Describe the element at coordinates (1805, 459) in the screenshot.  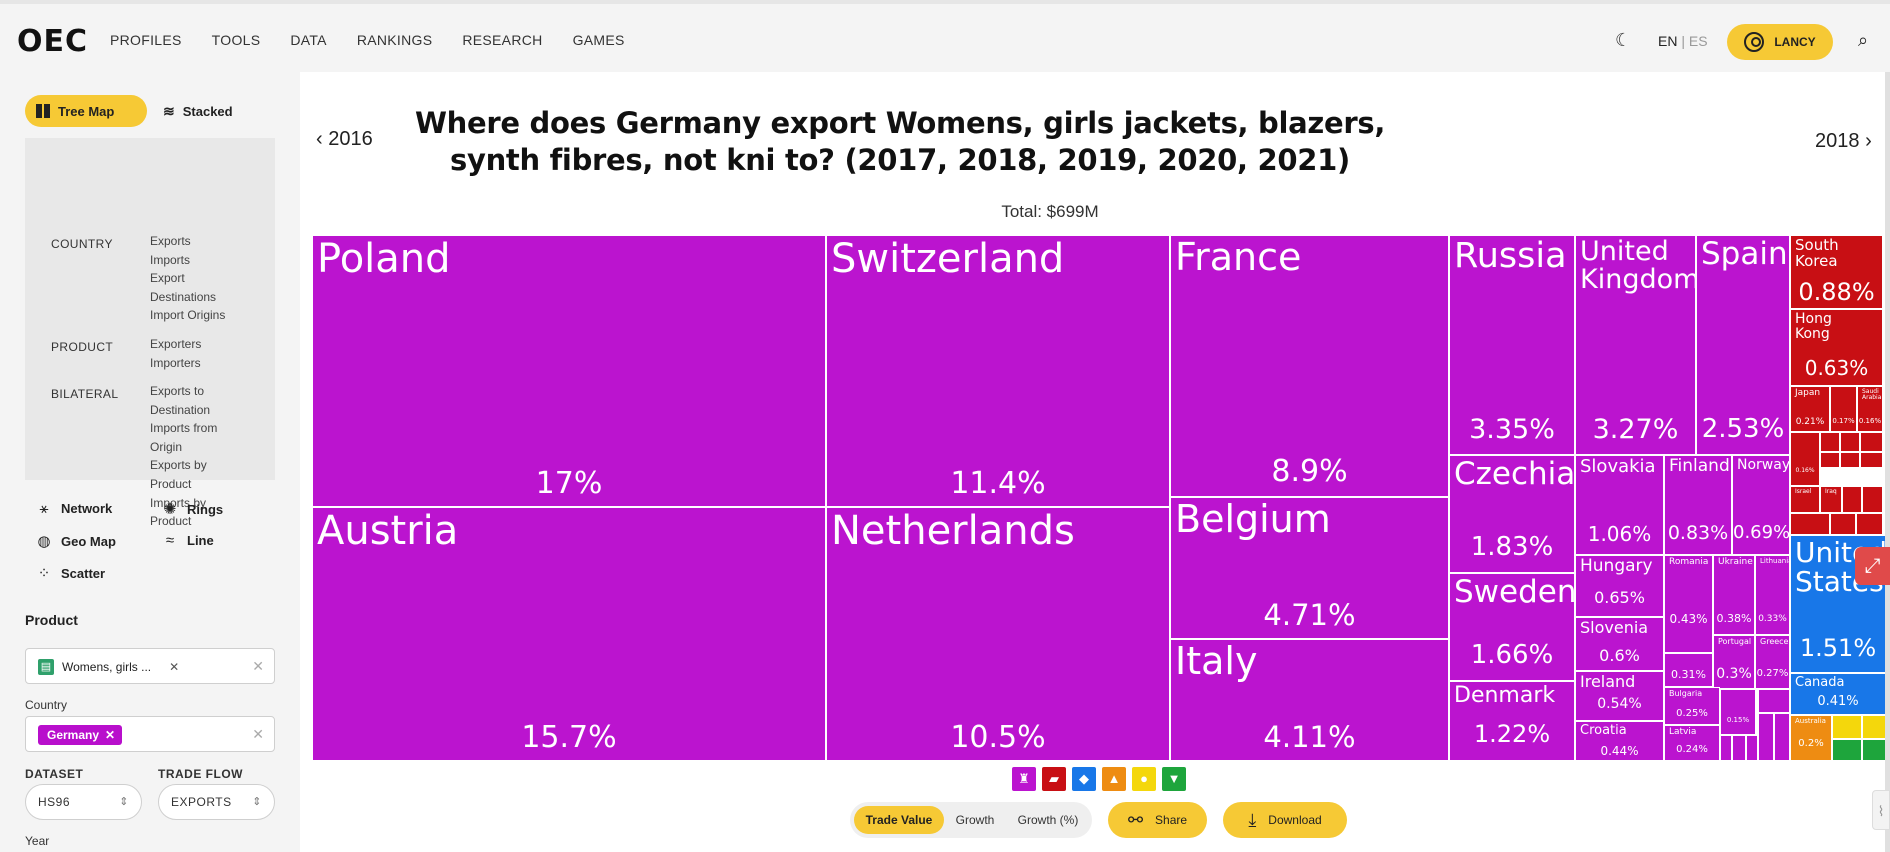
I see `treemap-tile: 0.16%` at that location.